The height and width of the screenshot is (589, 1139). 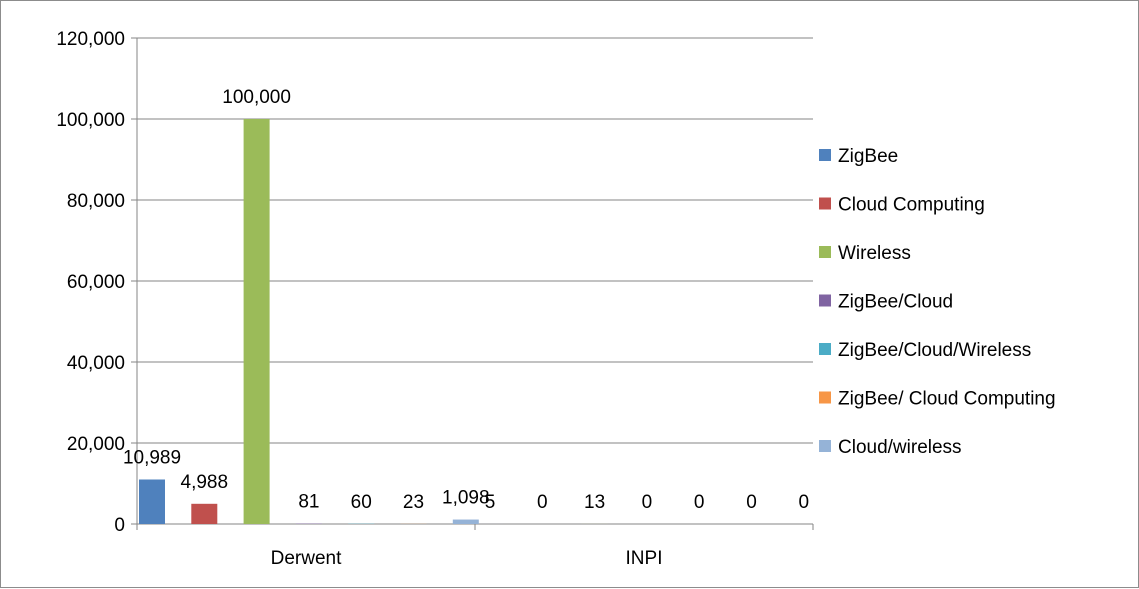 I want to click on legend-label: ZigBee/ Cloud Computing, so click(x=947, y=399).